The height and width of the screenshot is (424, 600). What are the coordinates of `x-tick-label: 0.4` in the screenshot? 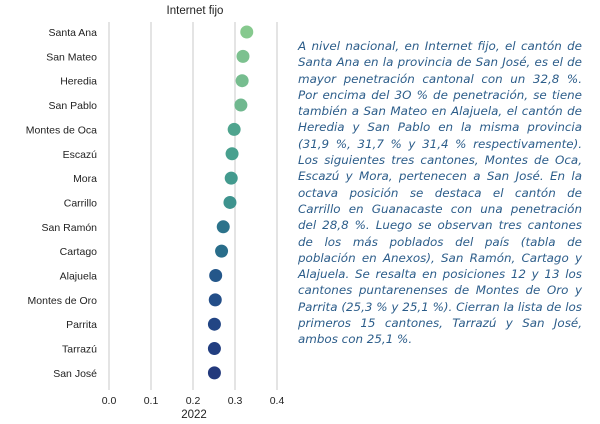 It's located at (277, 401).